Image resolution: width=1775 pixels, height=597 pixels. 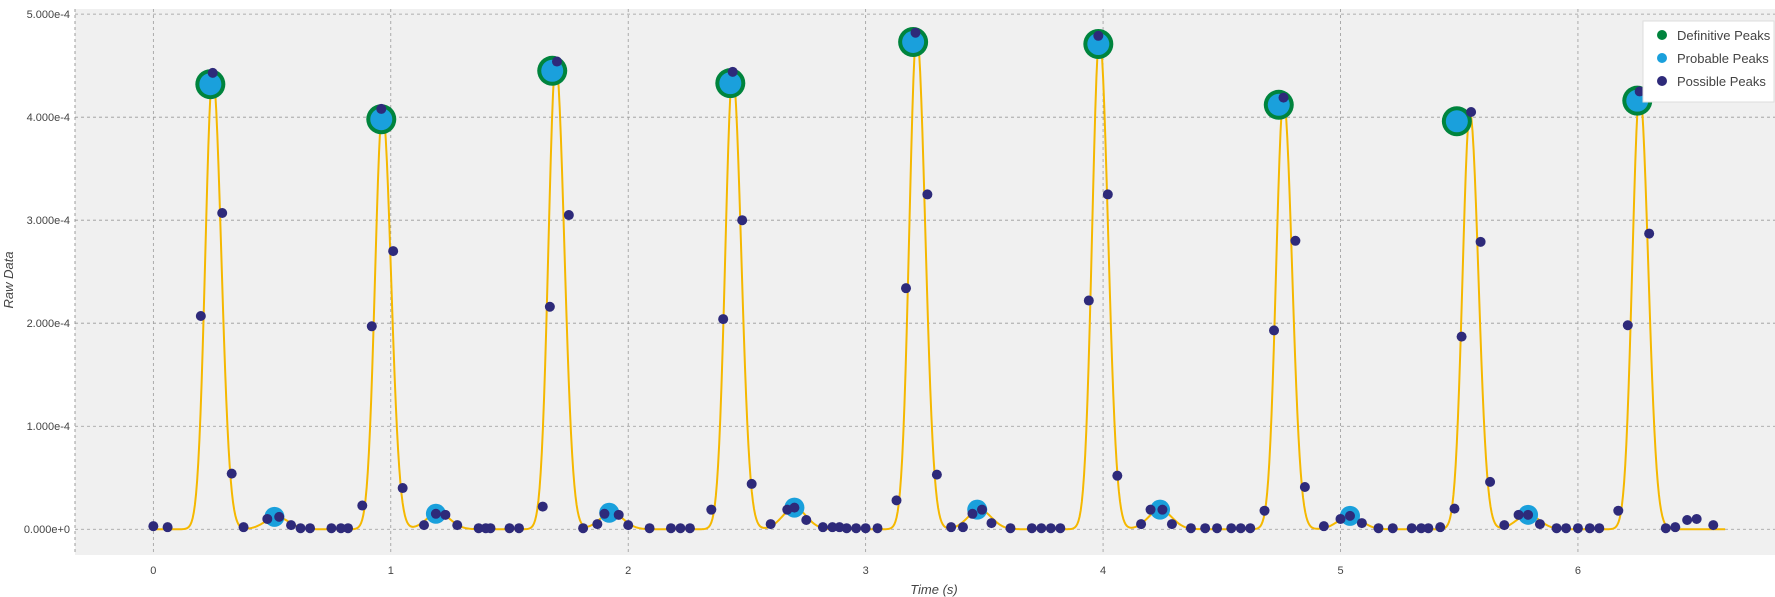 What do you see at coordinates (1103, 571) in the screenshot?
I see `x-tick-label: 4` at bounding box center [1103, 571].